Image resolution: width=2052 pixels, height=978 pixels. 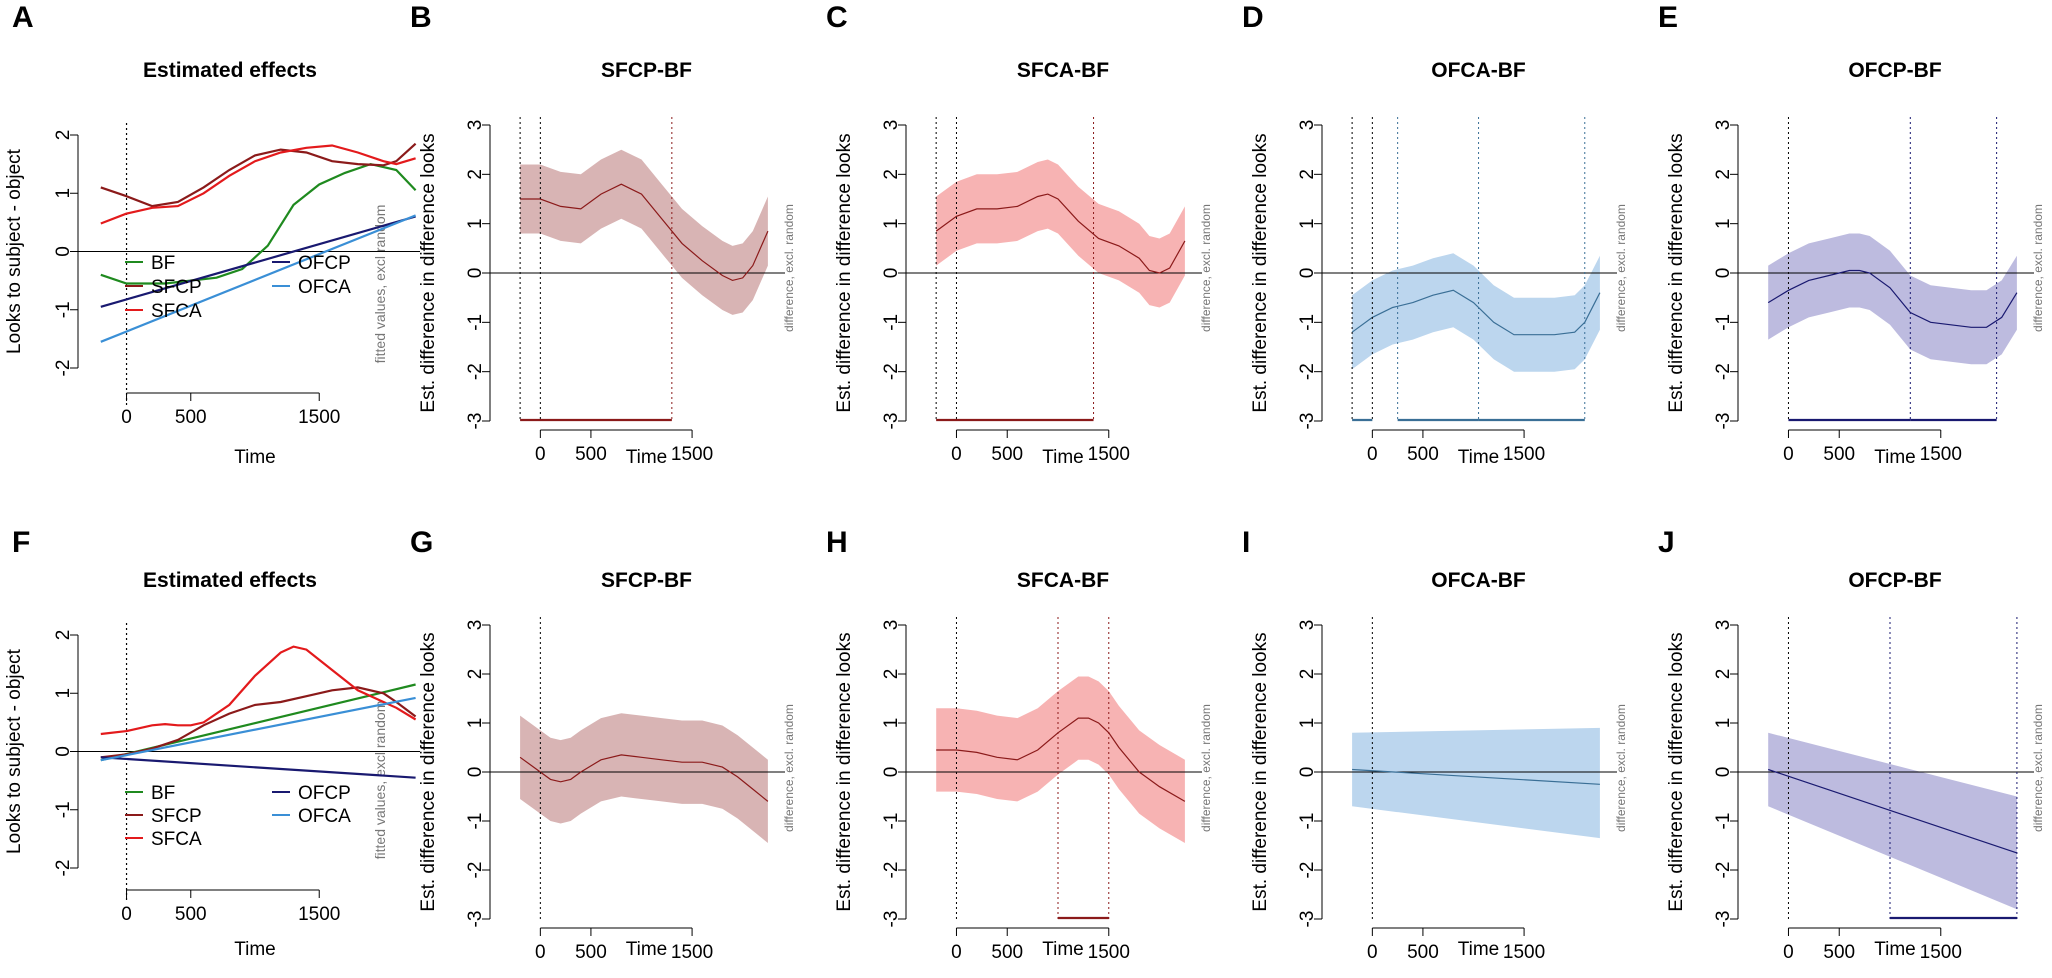 I want to click on panel-label: G, so click(x=421, y=542).